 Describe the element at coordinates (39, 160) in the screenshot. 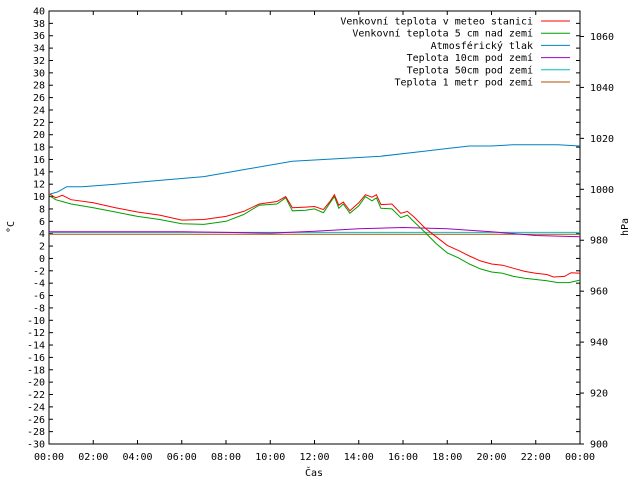

I see `y-tick-label: 16` at that location.